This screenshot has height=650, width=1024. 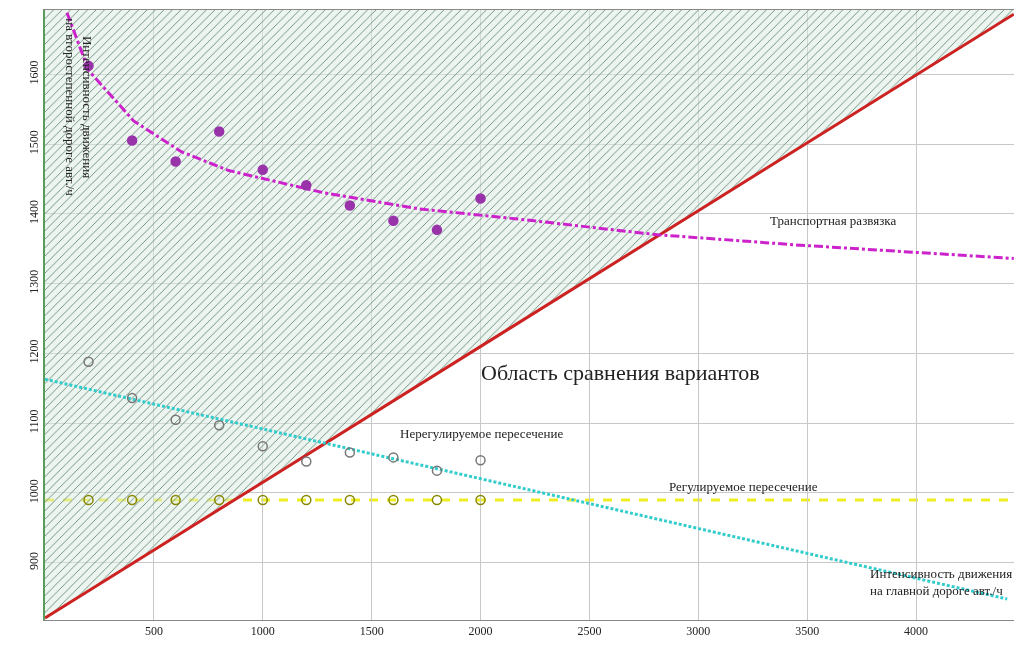 I want to click on x-tick-label: 3500, so click(x=807, y=631).